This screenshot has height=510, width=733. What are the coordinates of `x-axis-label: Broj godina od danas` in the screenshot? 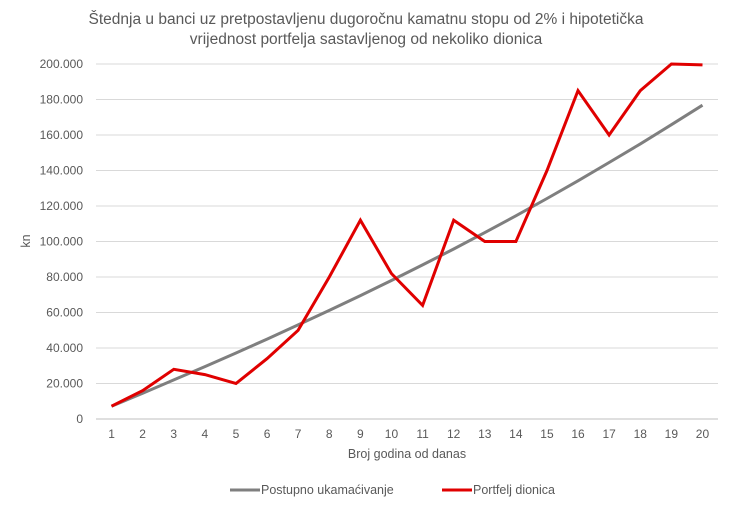 It's located at (407, 454).